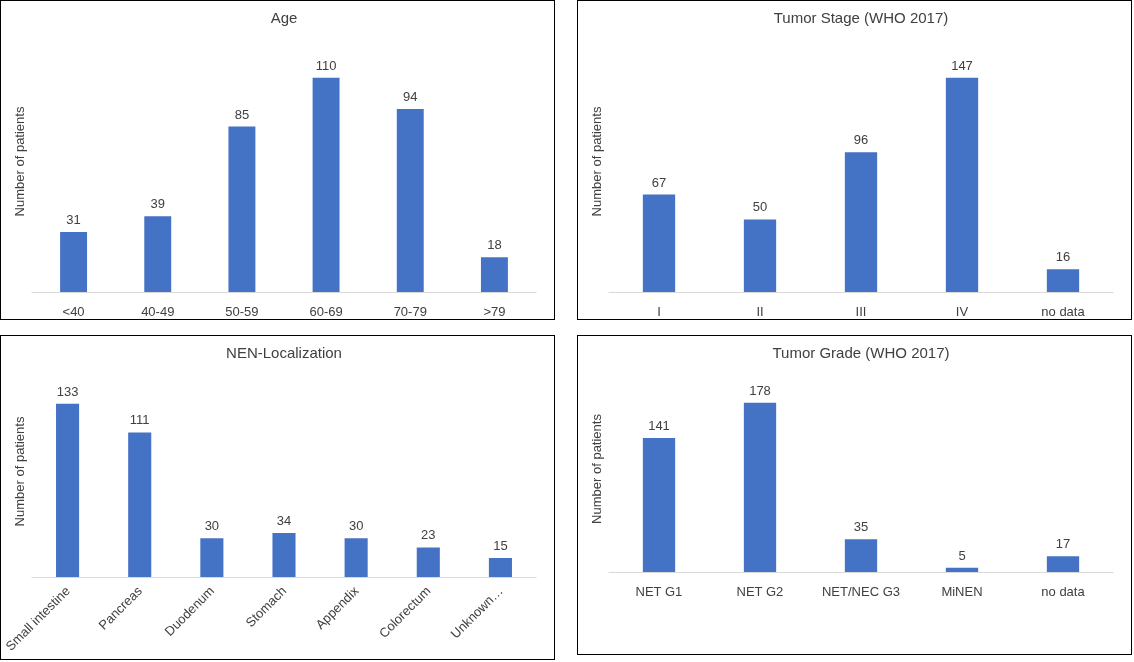  I want to click on data-label: 111, so click(139, 420).